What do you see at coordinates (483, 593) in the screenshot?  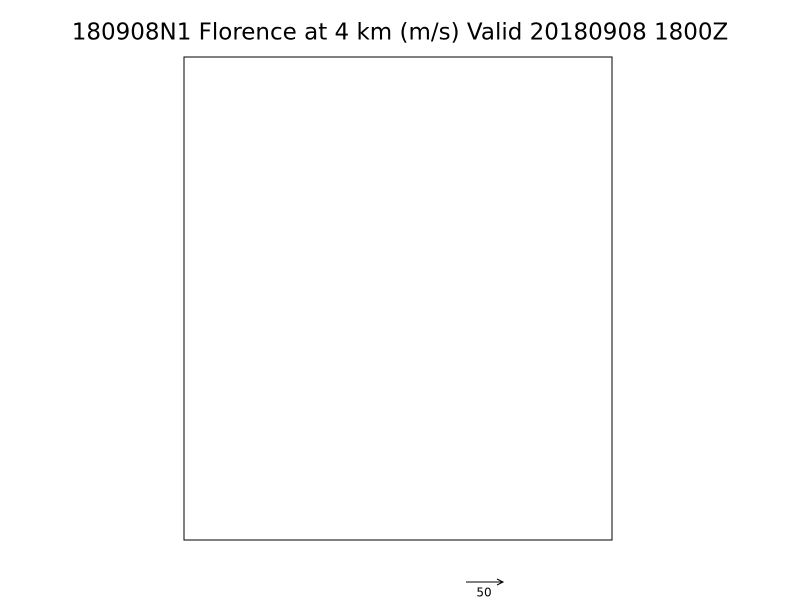 I see `scale-label: 50` at bounding box center [483, 593].